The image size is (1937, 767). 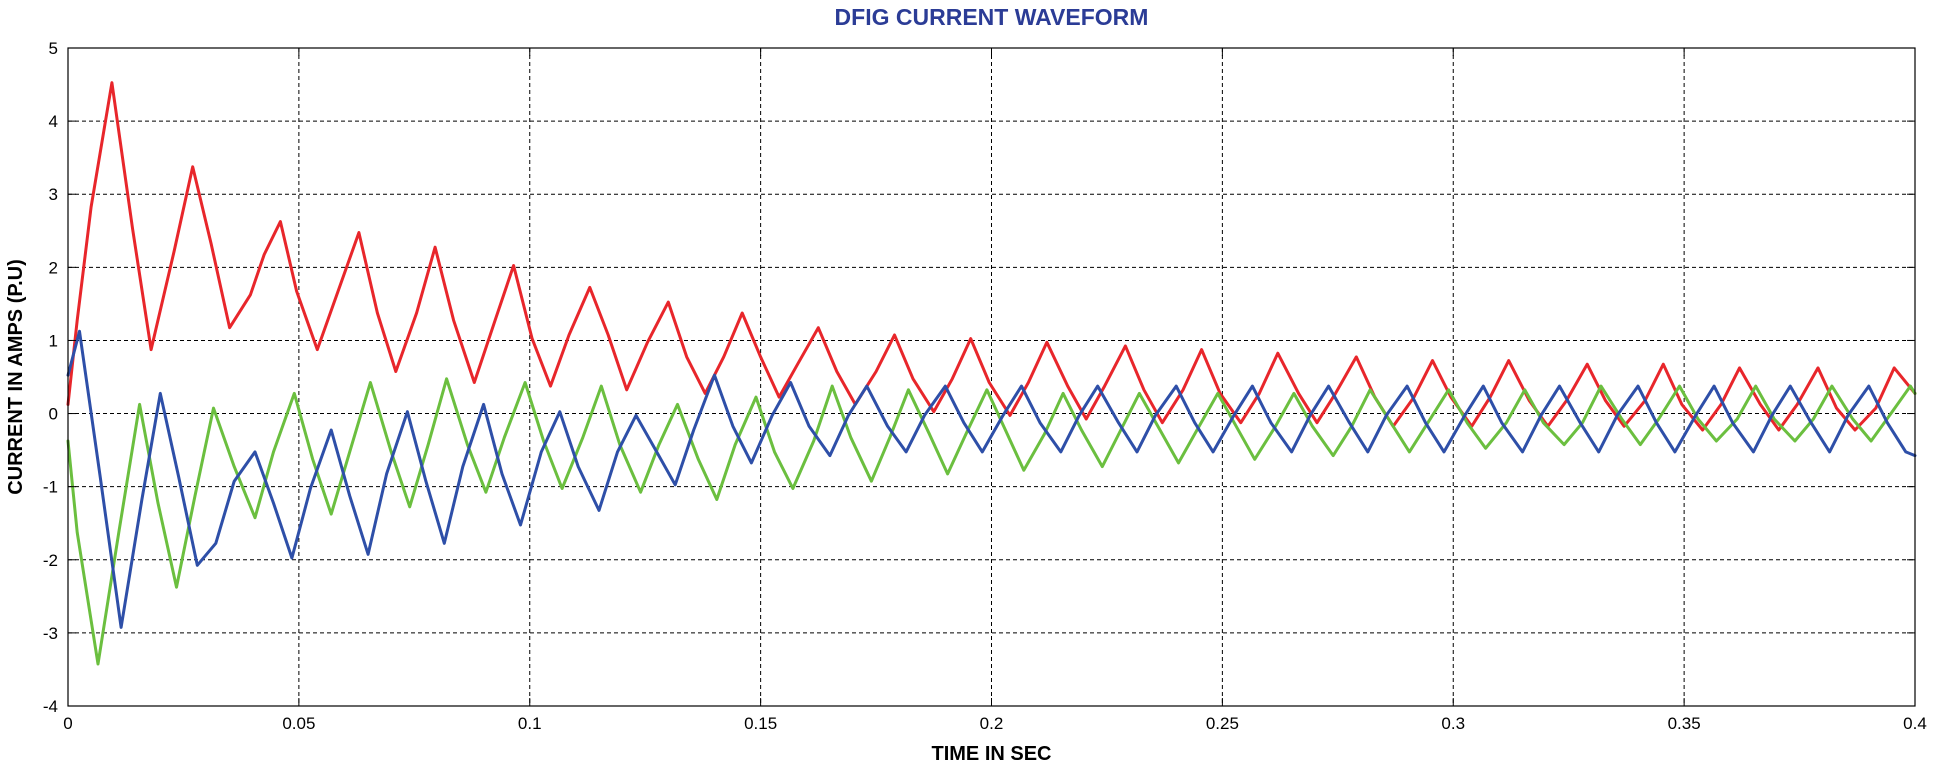 I want to click on x-tick-label: 0.4, so click(x=1915, y=723).